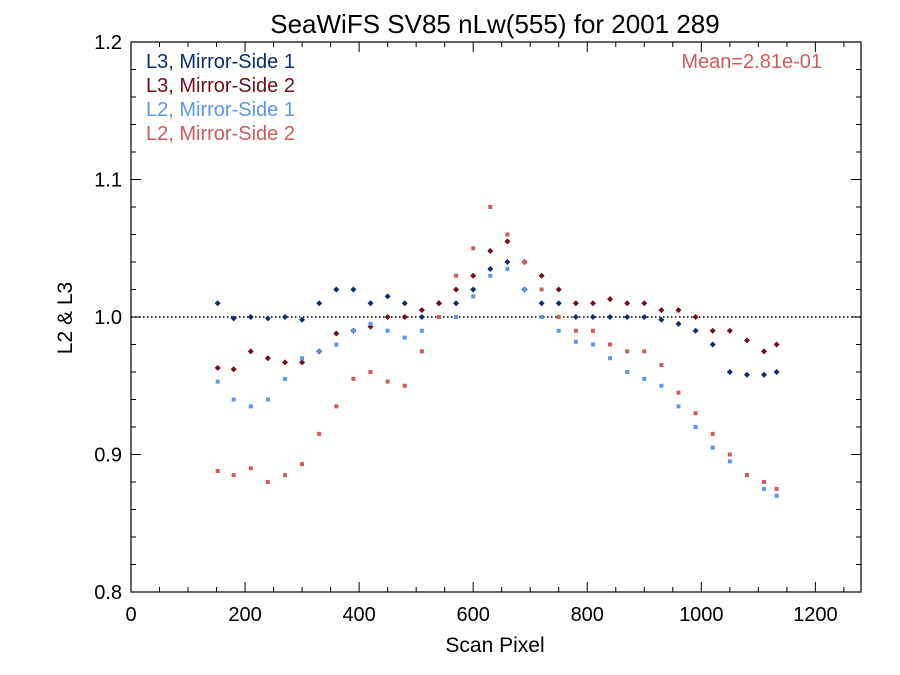 The width and height of the screenshot is (900, 675). I want to click on y-tick-label: 0.9, so click(108, 456).